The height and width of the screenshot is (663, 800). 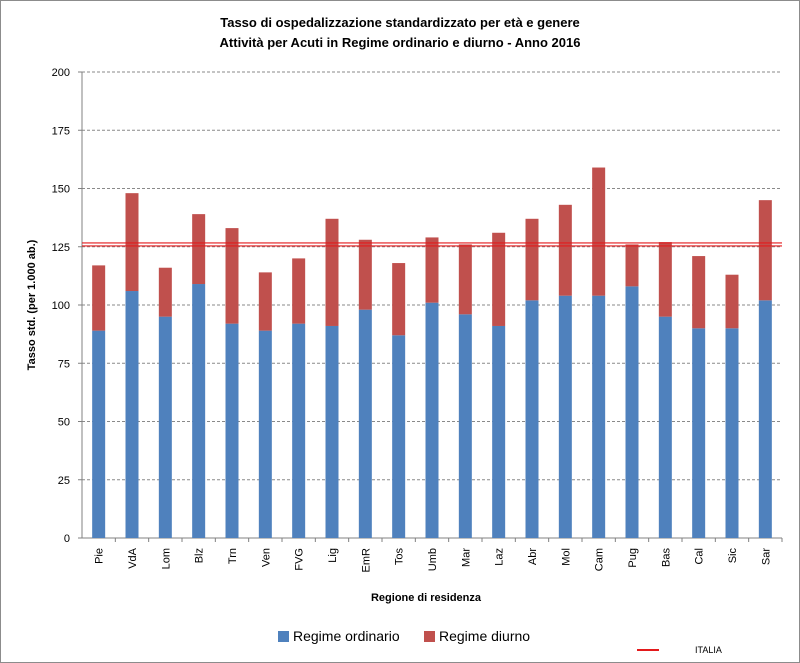 I want to click on y-tick-label: 100, so click(x=61, y=306).